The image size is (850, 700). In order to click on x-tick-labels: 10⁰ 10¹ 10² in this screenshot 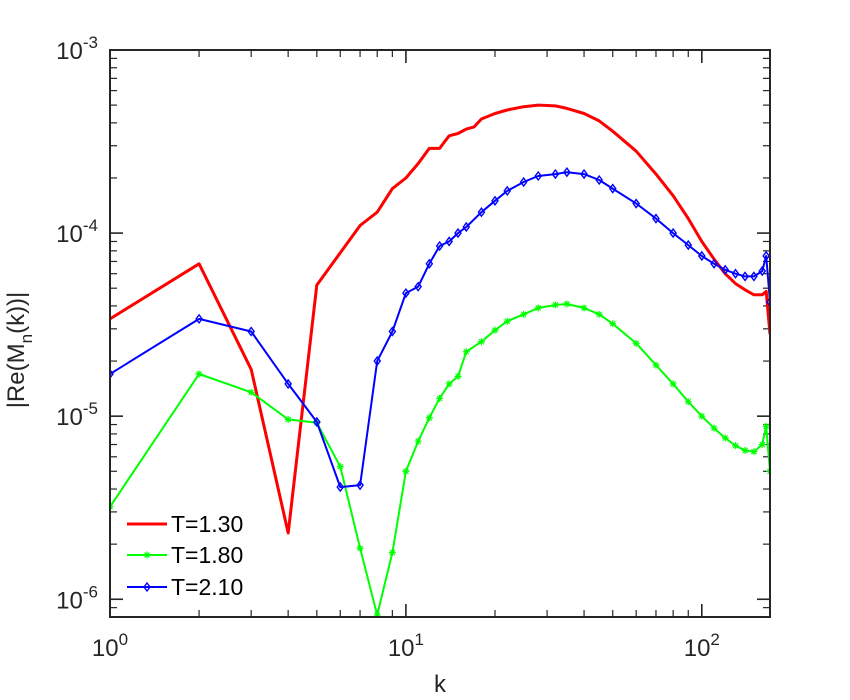, I will do `click(406, 646)`.